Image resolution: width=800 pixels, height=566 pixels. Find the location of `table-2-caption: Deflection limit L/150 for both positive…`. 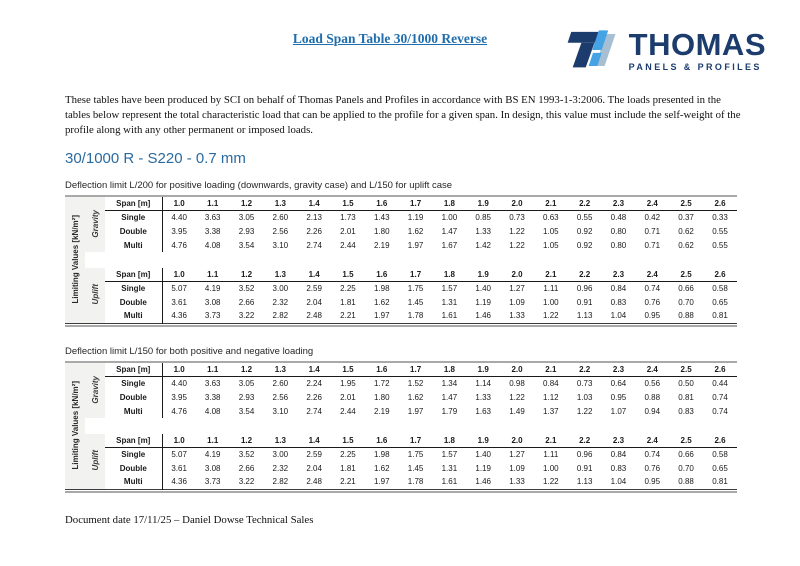

table-2-caption: Deflection limit L/150 for both positive… is located at coordinates (189, 351).